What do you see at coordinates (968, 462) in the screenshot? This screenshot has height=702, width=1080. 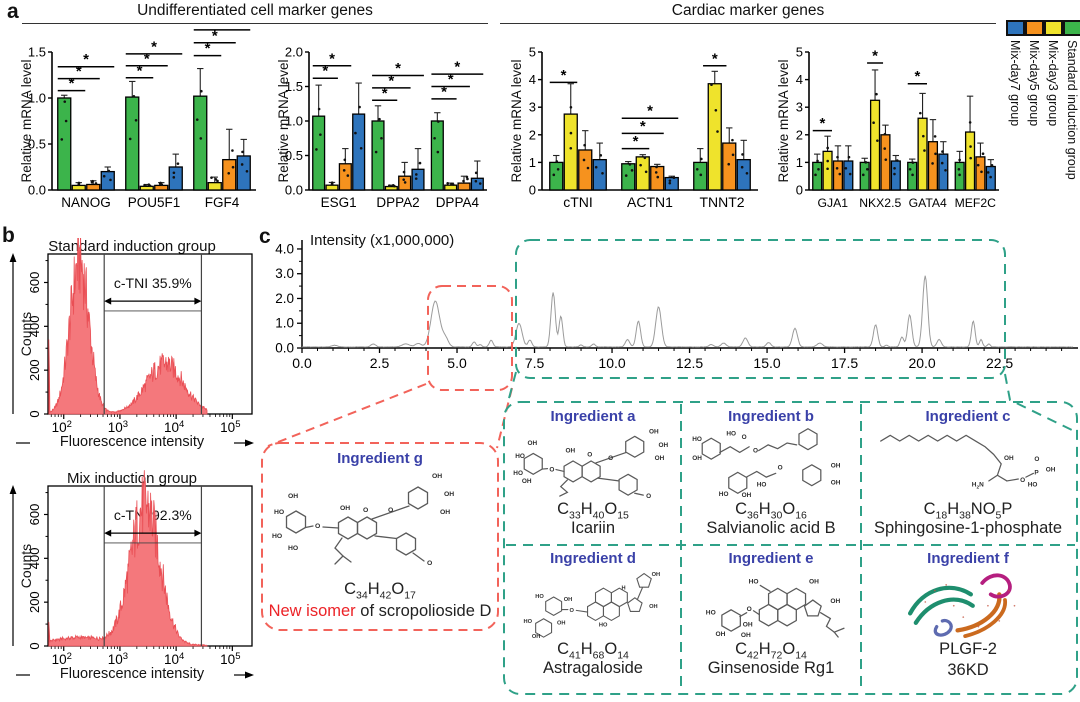 I see `sphingosine-structure: OH O P O OH HO H2N` at bounding box center [968, 462].